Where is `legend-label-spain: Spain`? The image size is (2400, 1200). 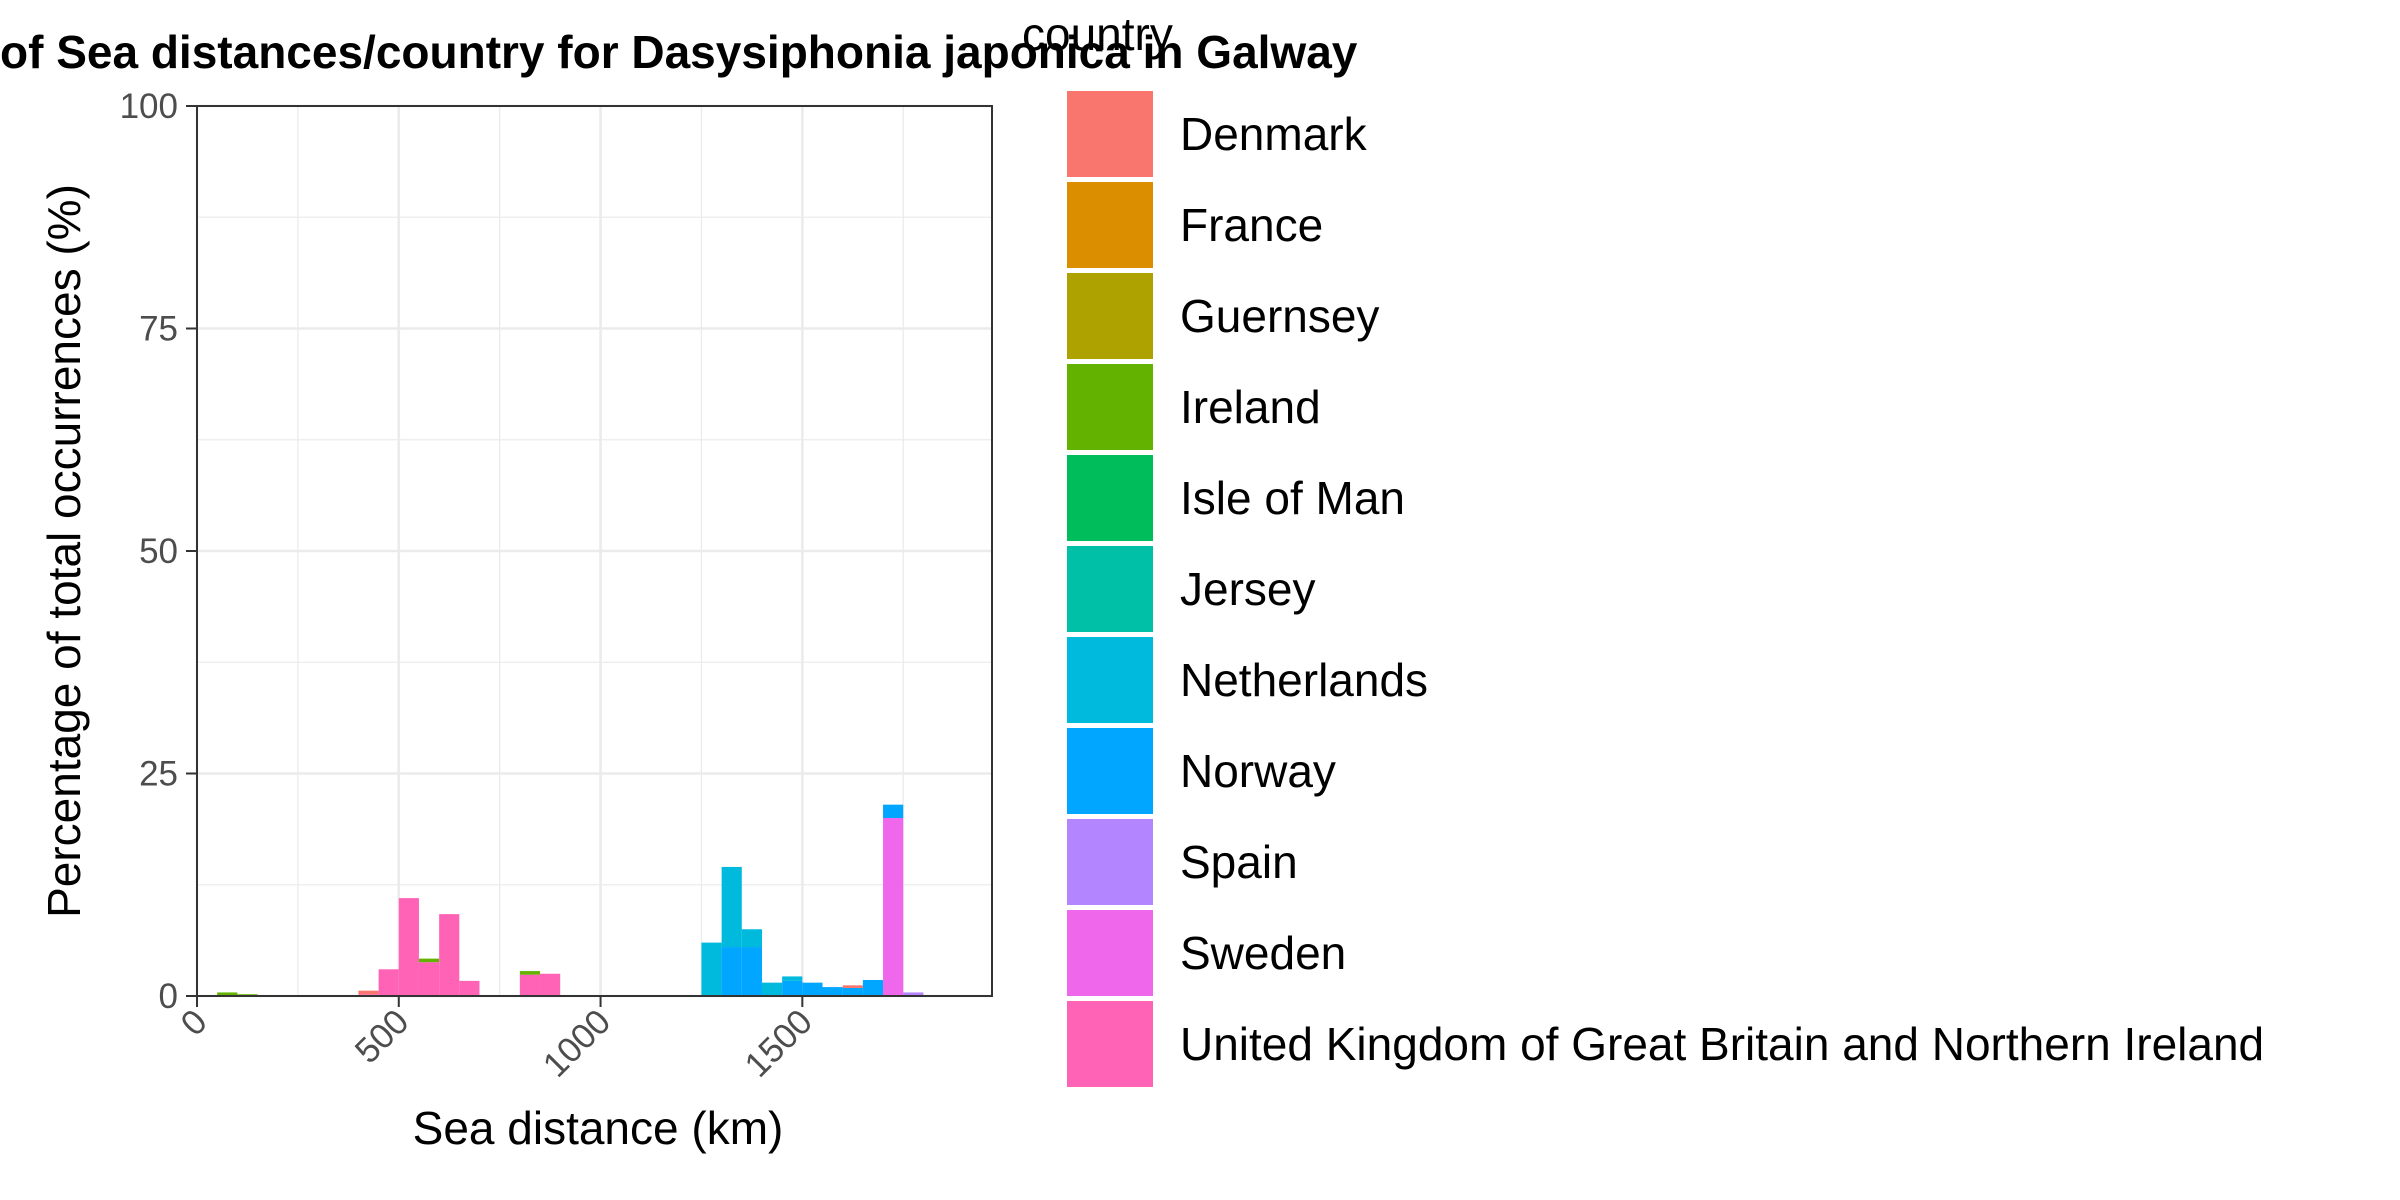 legend-label-spain: Spain is located at coordinates (1239, 862).